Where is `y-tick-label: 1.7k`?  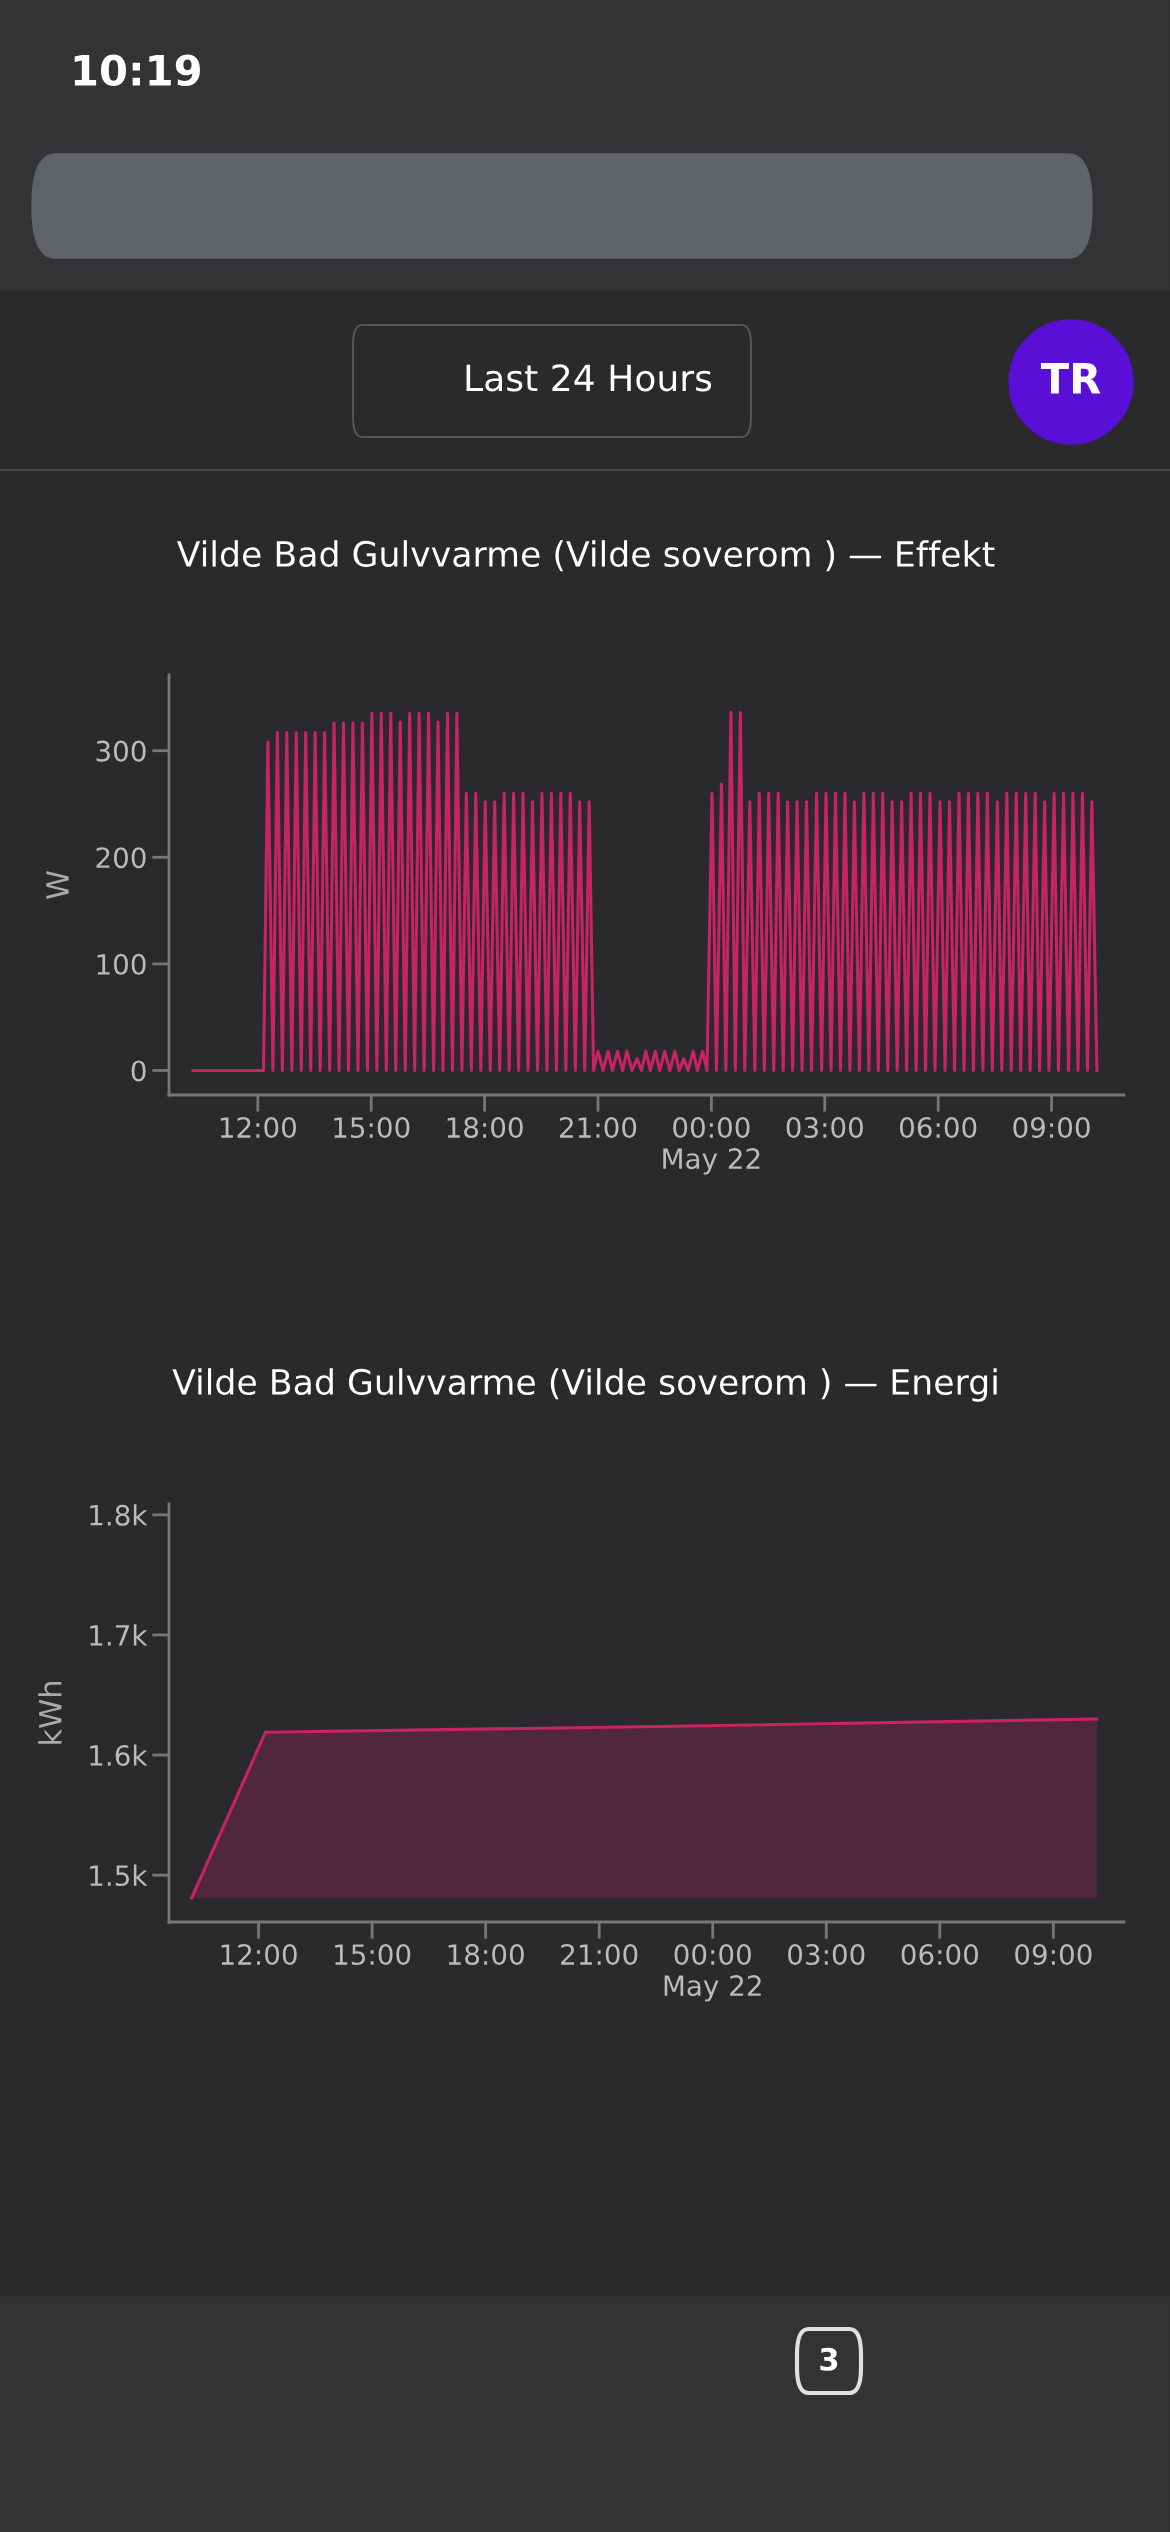
y-tick-label: 1.7k is located at coordinates (119, 1635).